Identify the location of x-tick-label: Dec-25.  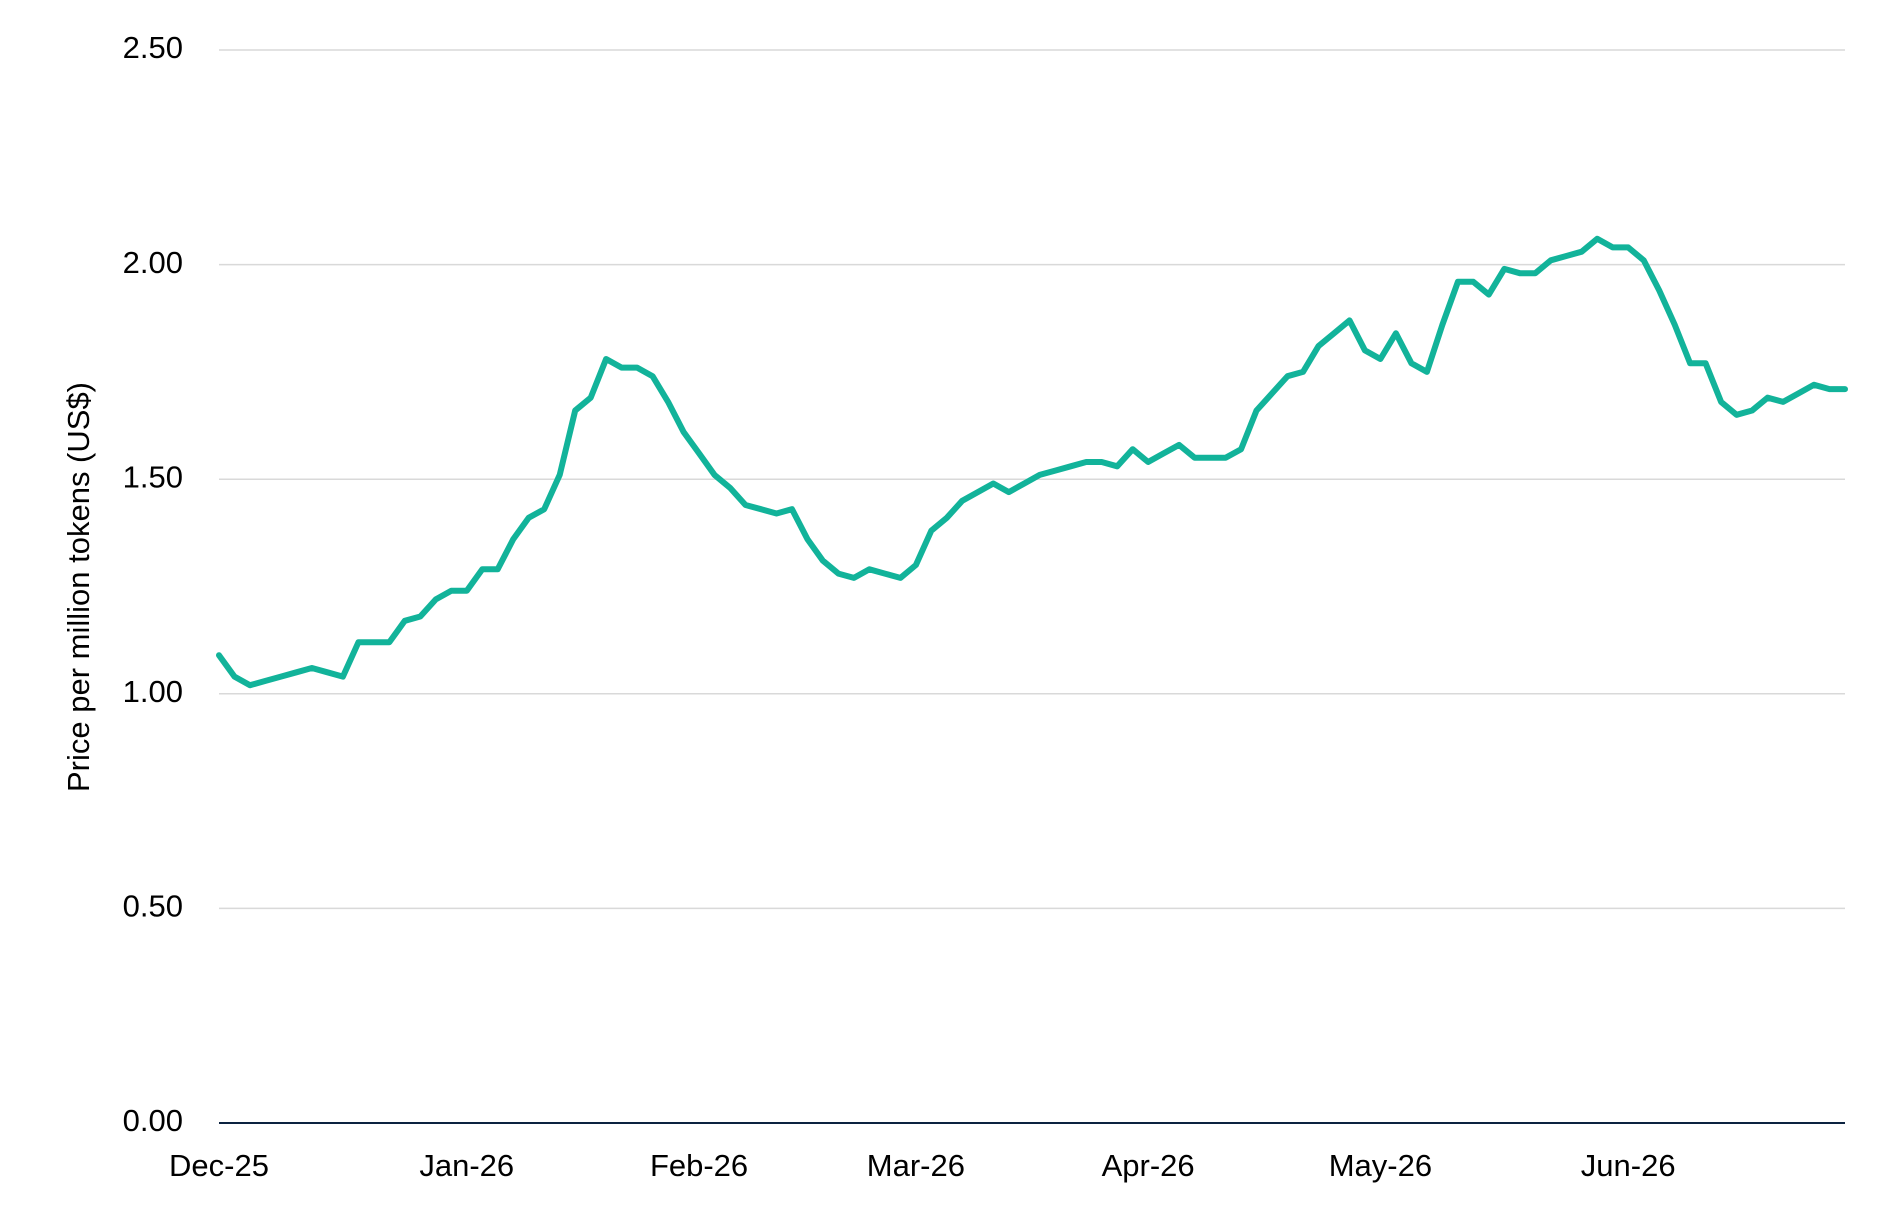
(219, 1165).